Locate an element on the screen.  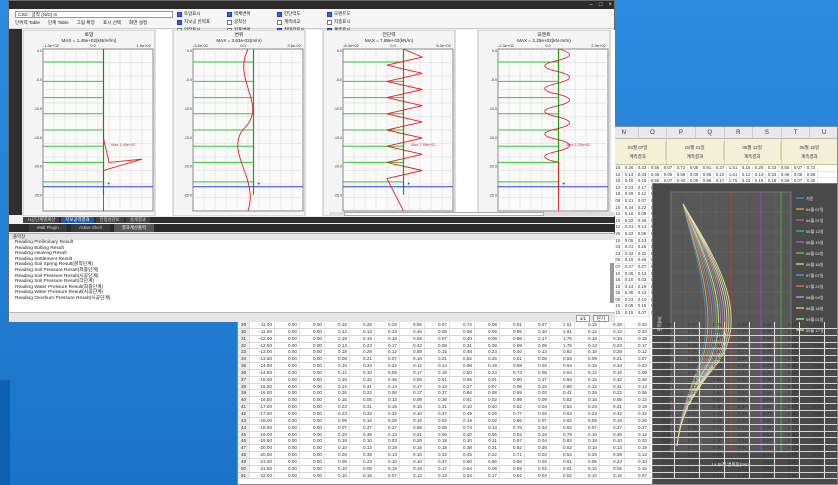
output-scrollbar is located at coordinates (612, 283).